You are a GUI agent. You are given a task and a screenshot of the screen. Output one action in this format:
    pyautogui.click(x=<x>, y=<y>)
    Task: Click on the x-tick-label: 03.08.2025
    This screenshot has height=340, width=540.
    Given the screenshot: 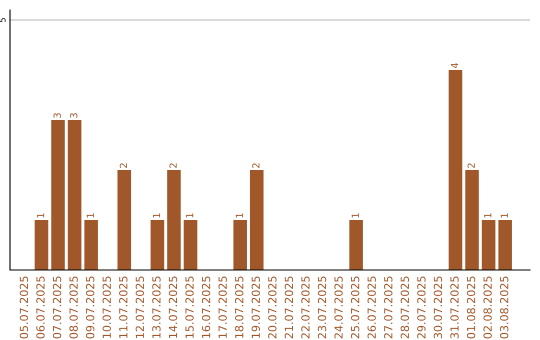 What is the action you would take?
    pyautogui.click(x=504, y=307)
    